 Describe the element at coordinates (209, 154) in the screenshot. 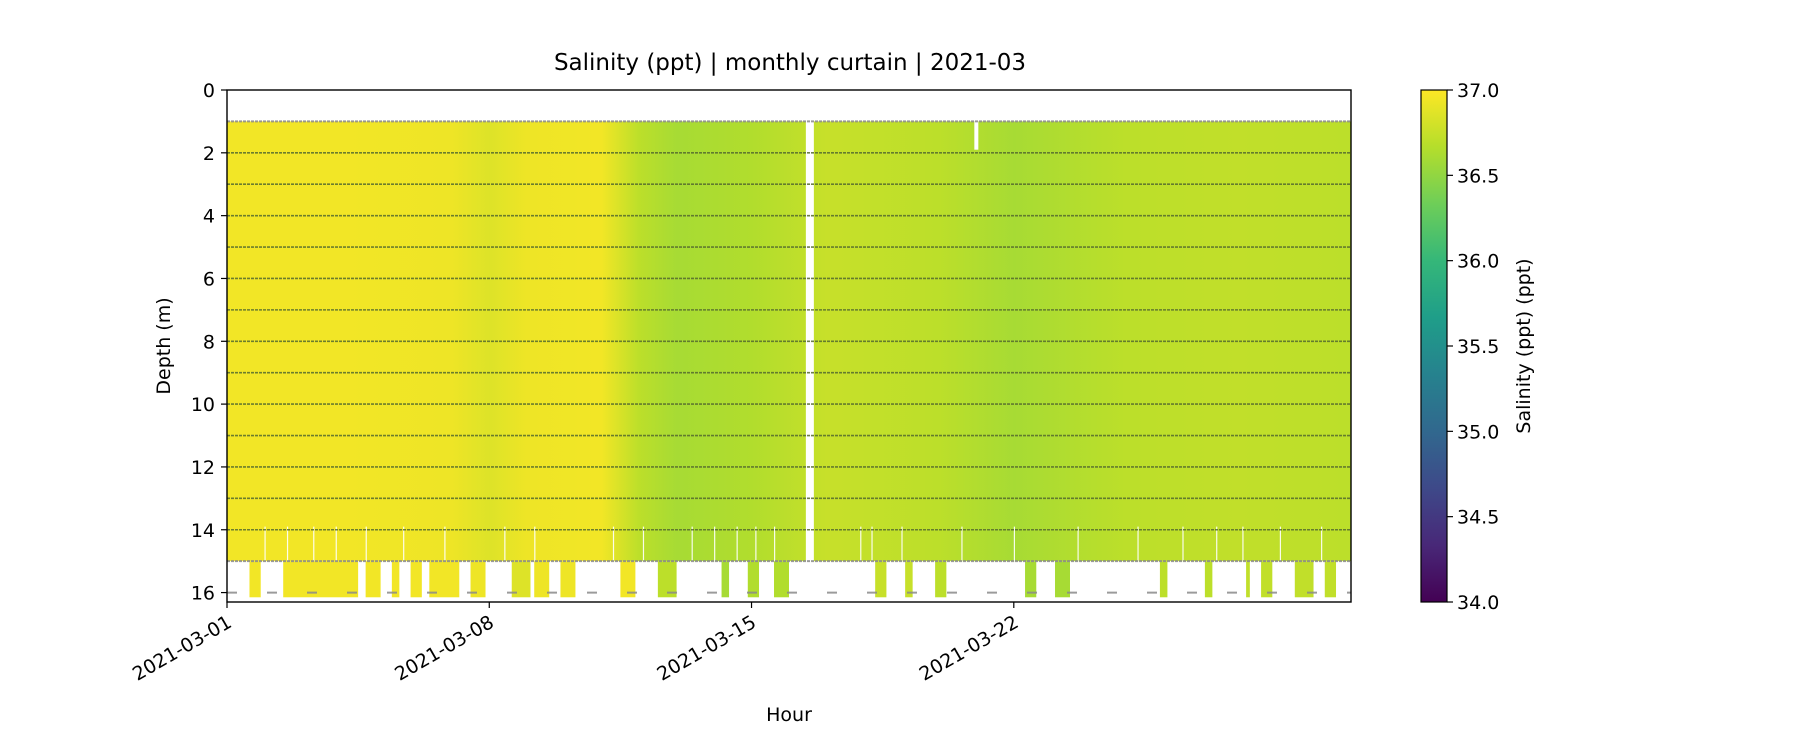

I see `y-tick-label: 2` at that location.